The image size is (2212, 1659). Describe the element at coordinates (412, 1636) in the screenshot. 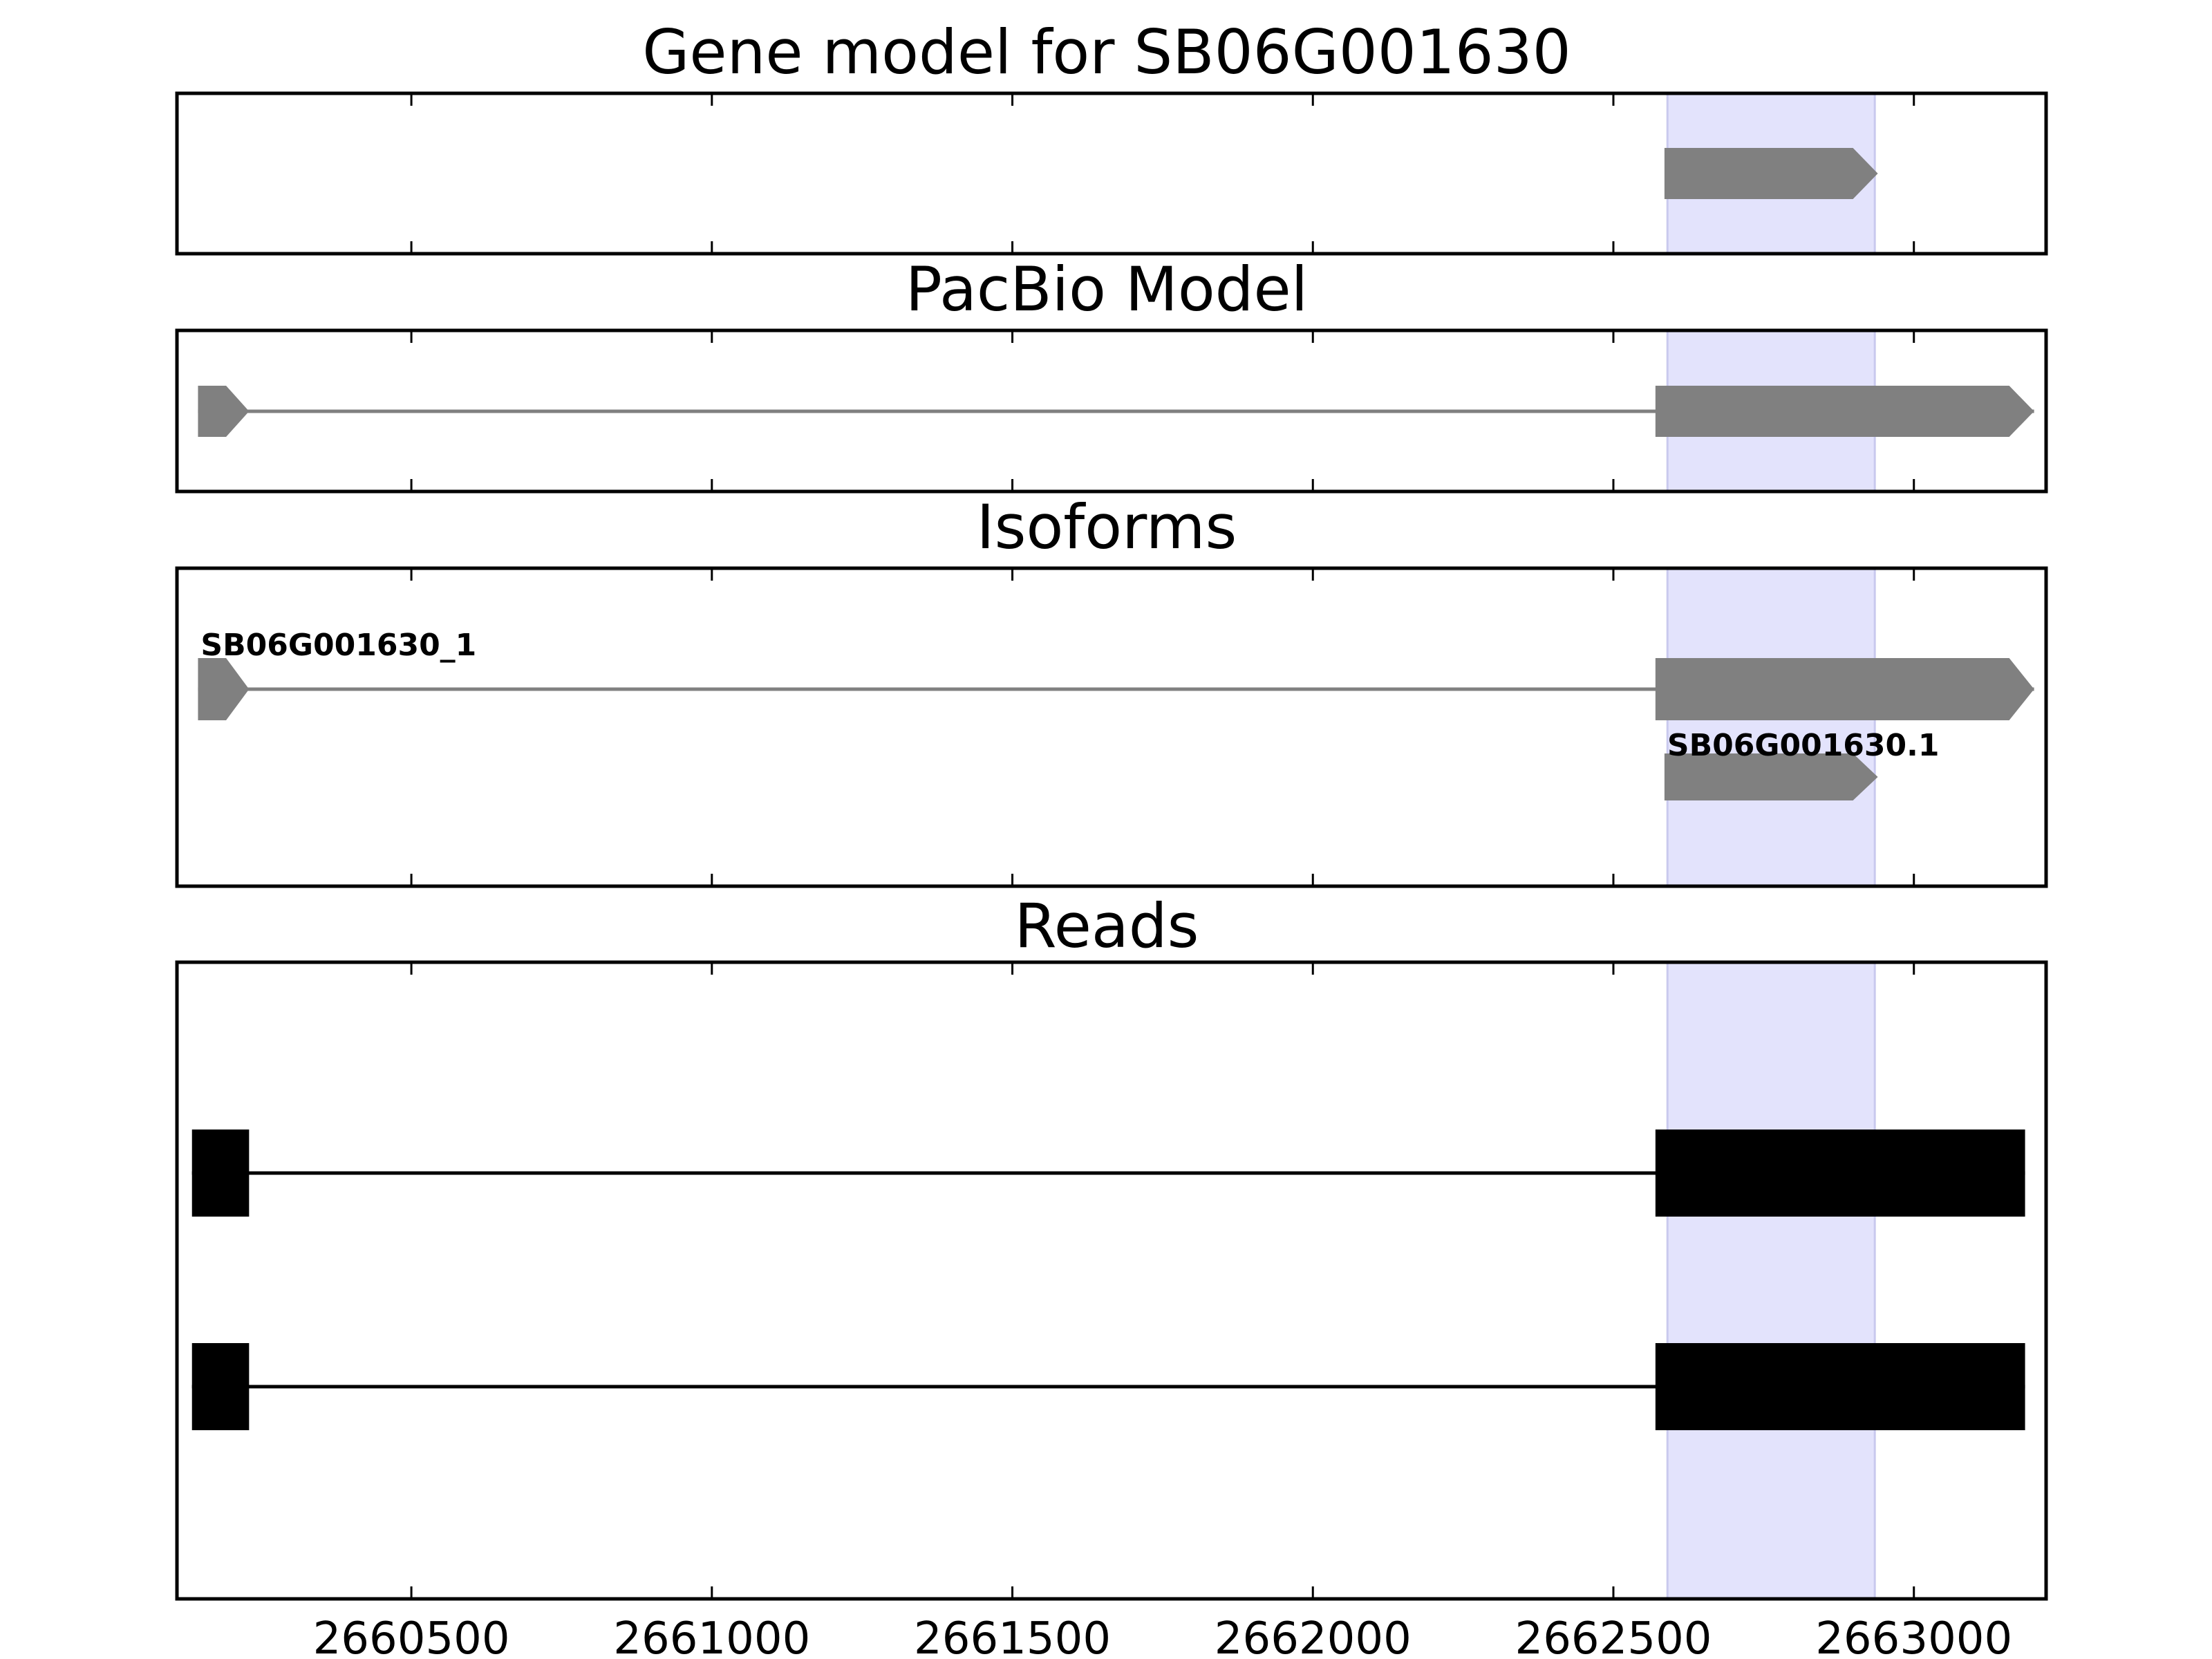

I see `x-tick-label: 2660500` at that location.